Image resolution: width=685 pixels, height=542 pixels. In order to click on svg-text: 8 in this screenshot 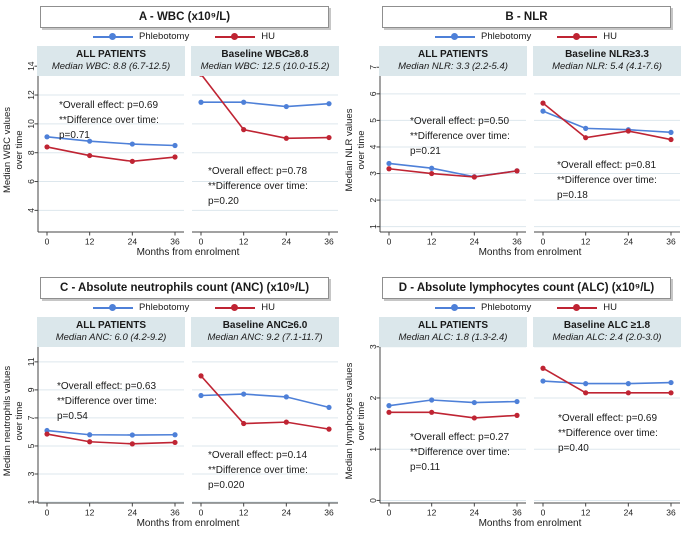, I will do `click(31, 152)`.